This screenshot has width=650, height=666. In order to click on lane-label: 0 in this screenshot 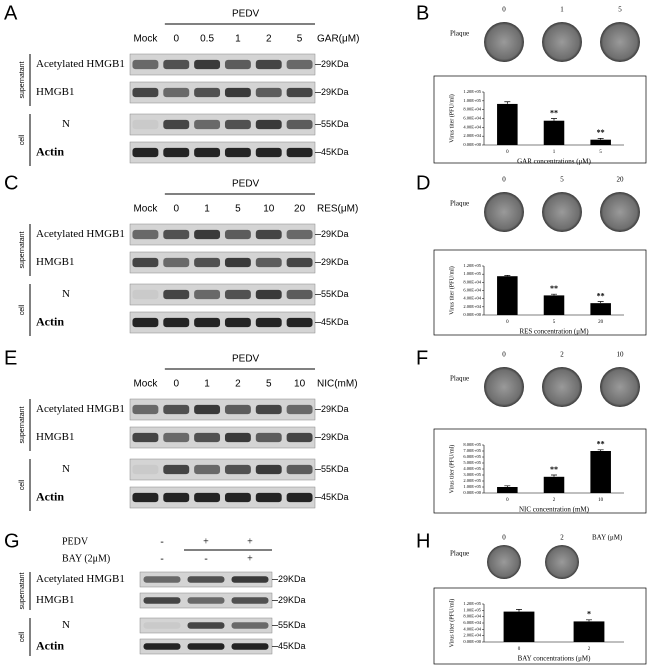, I will do `click(176, 384)`.